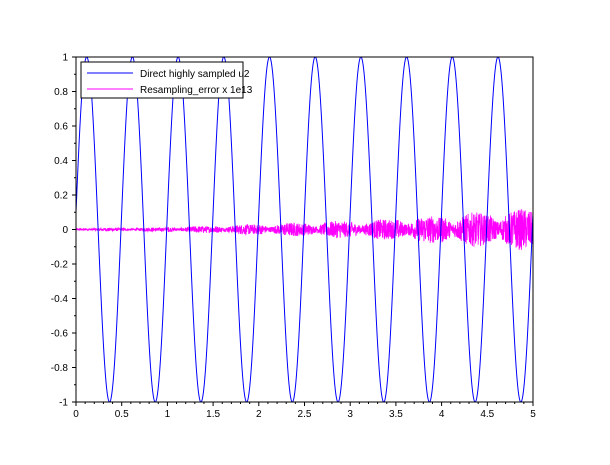 This screenshot has height=465, width=610. I want to click on x-tick-label: 0, so click(76, 414).